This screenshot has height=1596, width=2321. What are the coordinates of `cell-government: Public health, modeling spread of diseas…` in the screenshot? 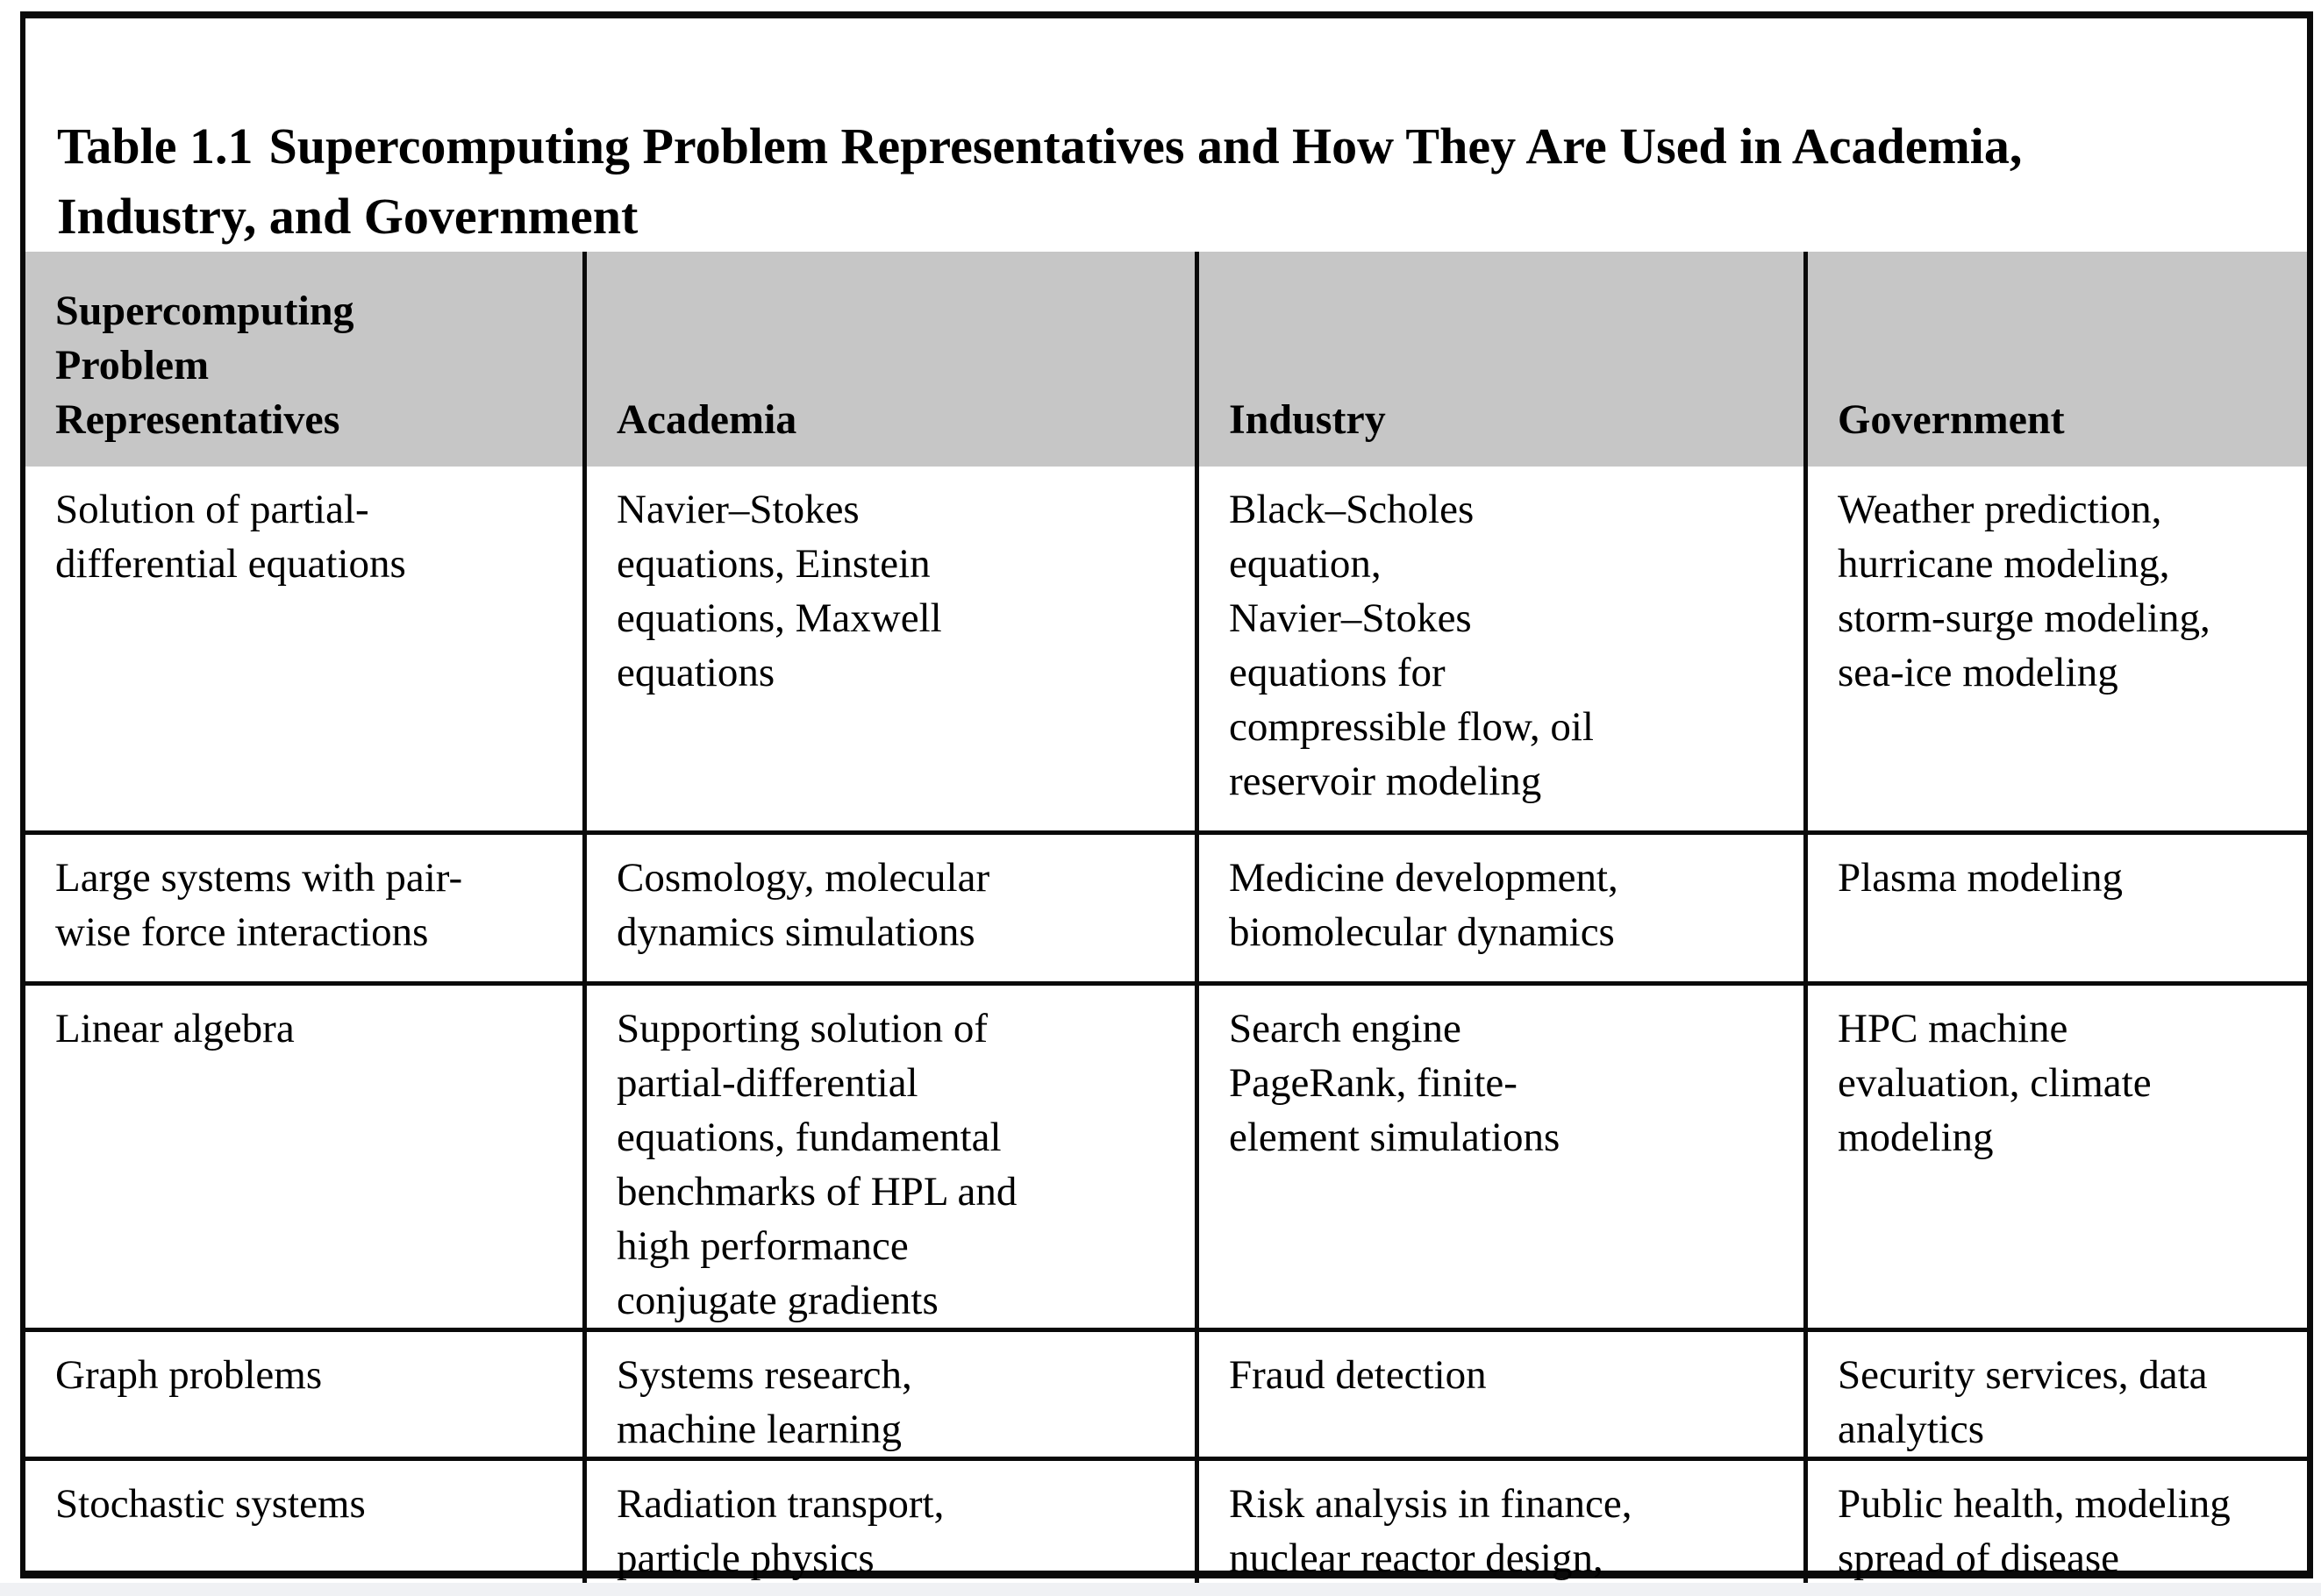 It's located at (2055, 1528).